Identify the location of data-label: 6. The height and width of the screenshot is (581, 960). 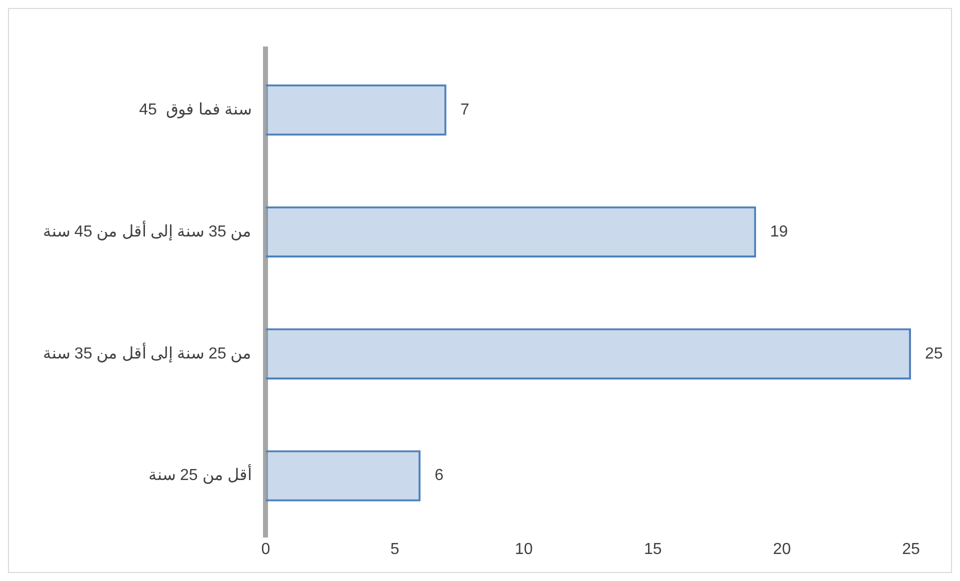
(439, 475).